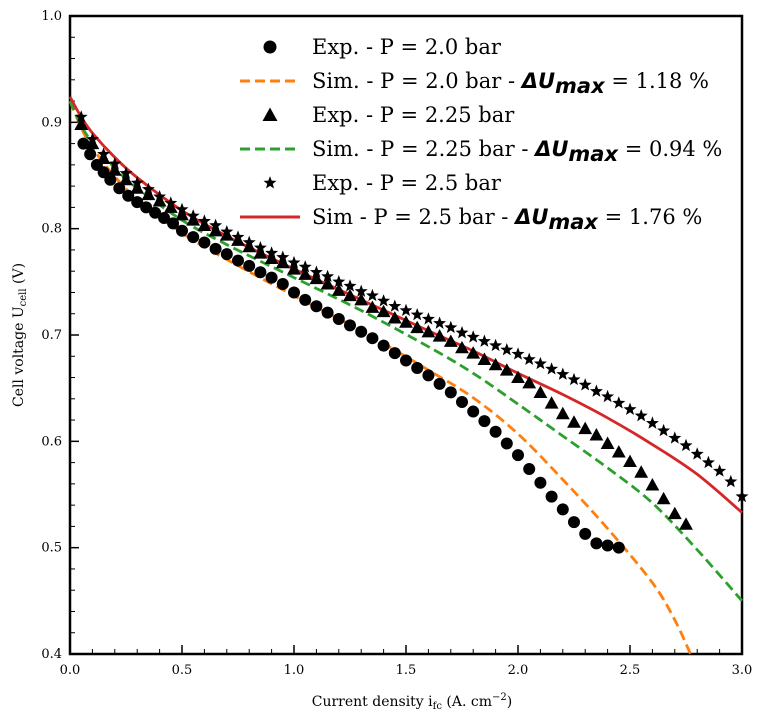 Image resolution: width=763 pixels, height=722 pixels. Describe the element at coordinates (294, 670) in the screenshot. I see `x-tick-label: 1.0` at that location.